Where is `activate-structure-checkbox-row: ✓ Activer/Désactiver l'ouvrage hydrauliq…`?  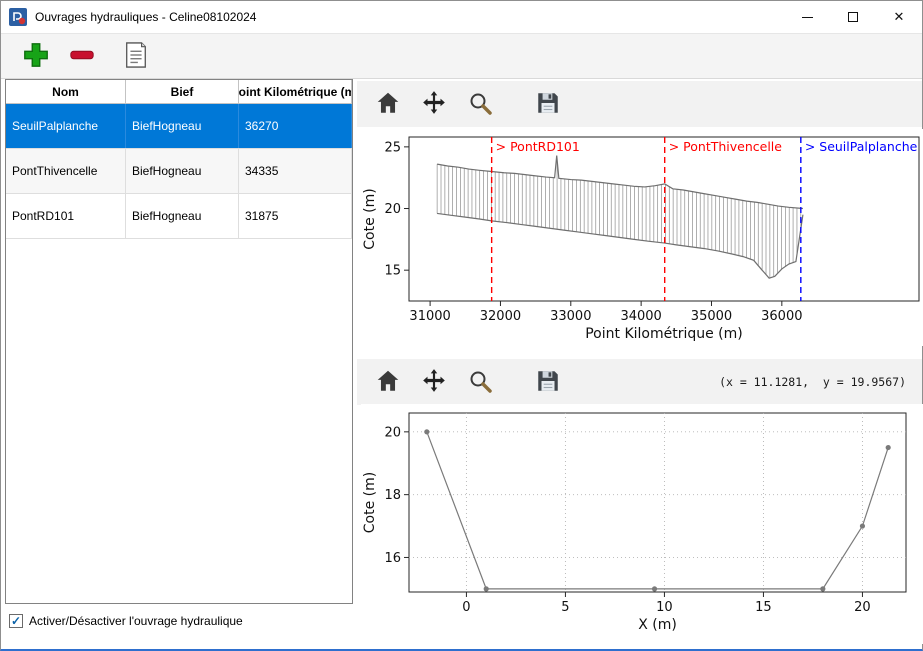 activate-structure-checkbox-row: ✓ Activer/Désactiver l'ouvrage hydrauliq… is located at coordinates (126, 621).